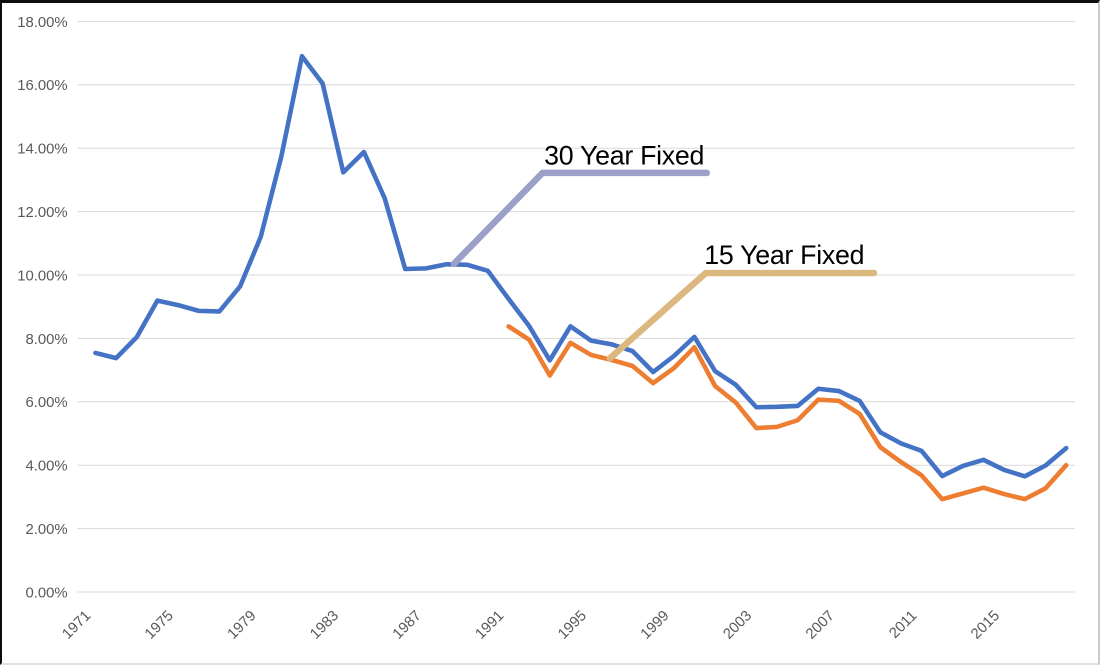 This screenshot has height=665, width=1100. What do you see at coordinates (324, 625) in the screenshot?
I see `x-axis-tick-label: 1983` at bounding box center [324, 625].